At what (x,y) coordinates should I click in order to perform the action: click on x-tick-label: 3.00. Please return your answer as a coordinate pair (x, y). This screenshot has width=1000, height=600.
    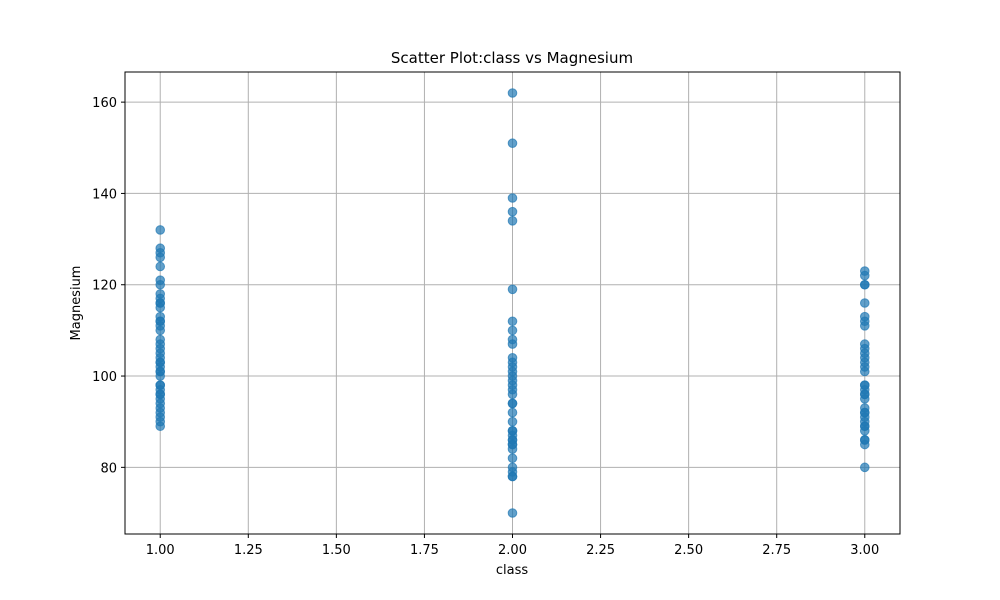
    Looking at the image, I should click on (864, 550).